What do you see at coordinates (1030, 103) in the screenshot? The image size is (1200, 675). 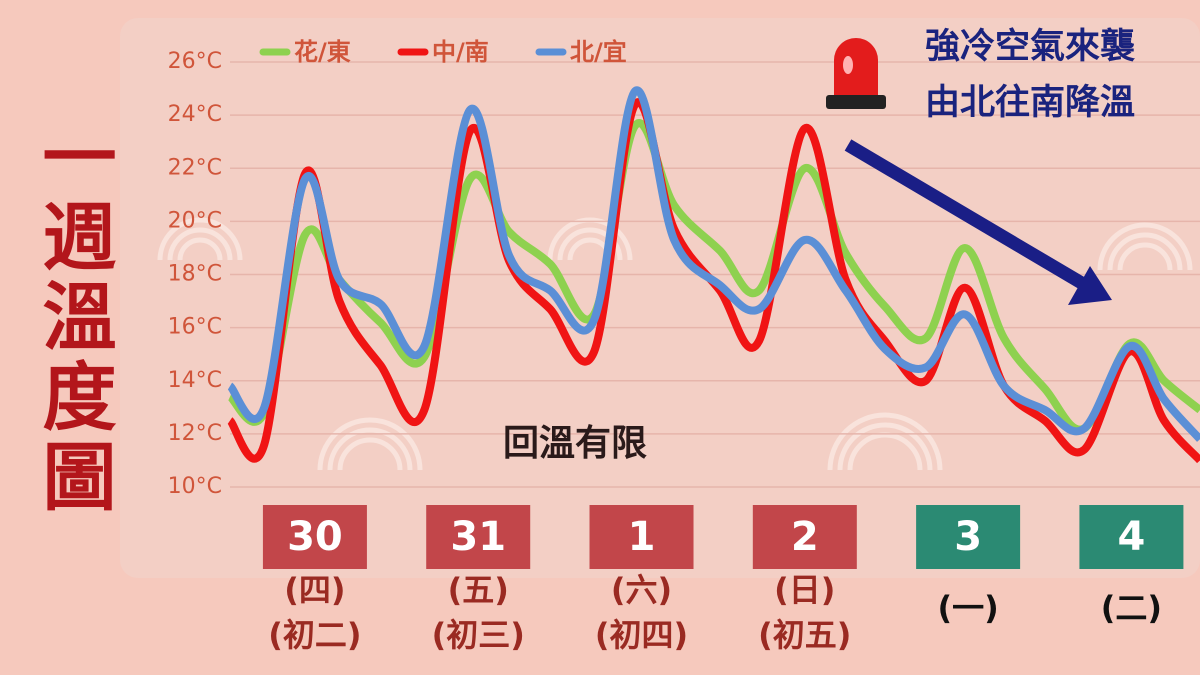 I see `annotation: 由北往南降溫` at bounding box center [1030, 103].